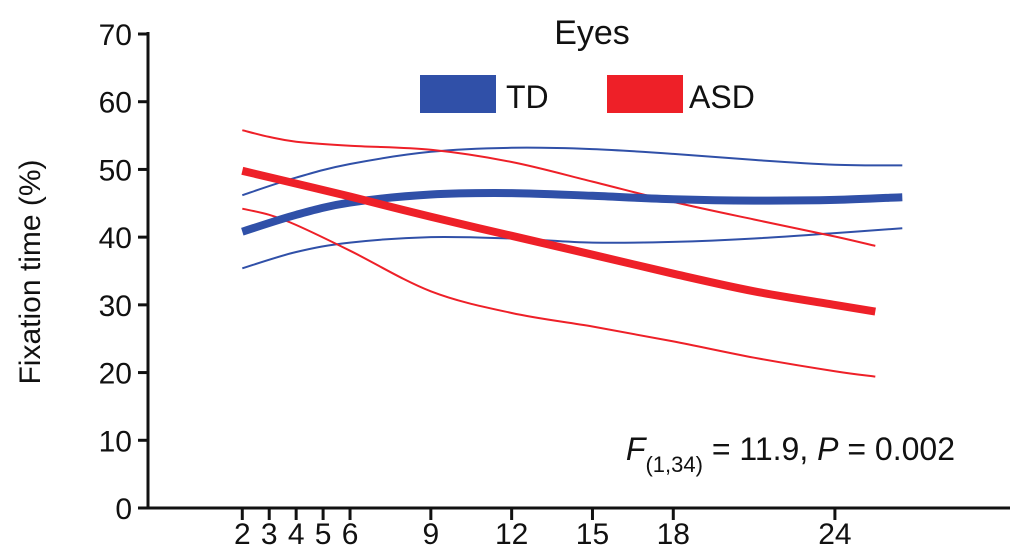 Image resolution: width=1024 pixels, height=548 pixels. What do you see at coordinates (123, 509) in the screenshot?
I see `y-tick-label: 0` at bounding box center [123, 509].